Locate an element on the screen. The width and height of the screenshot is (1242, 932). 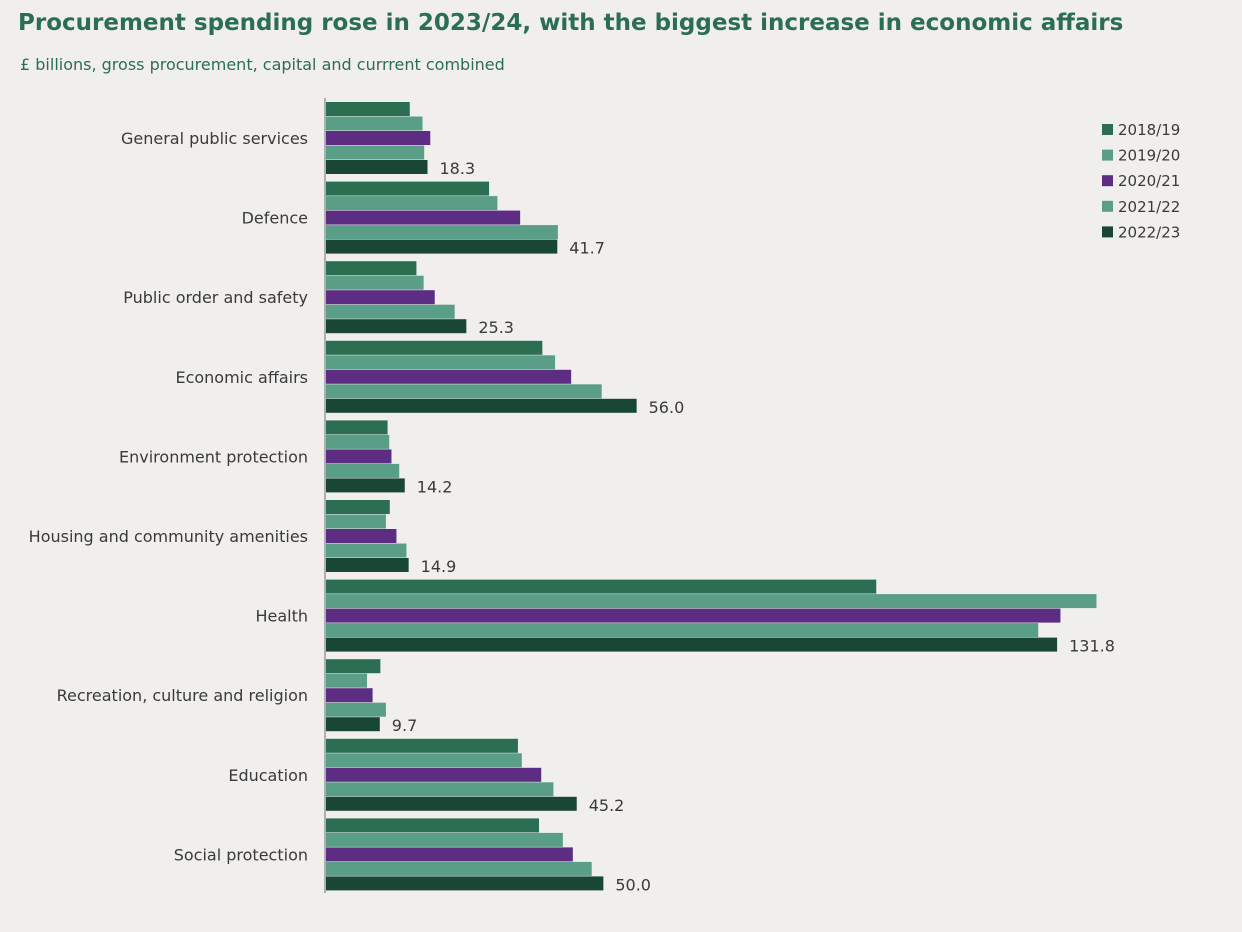
legend: 2018/19 2019/20 2020/21 2021/22 2022/23 is located at coordinates (1141, 181).